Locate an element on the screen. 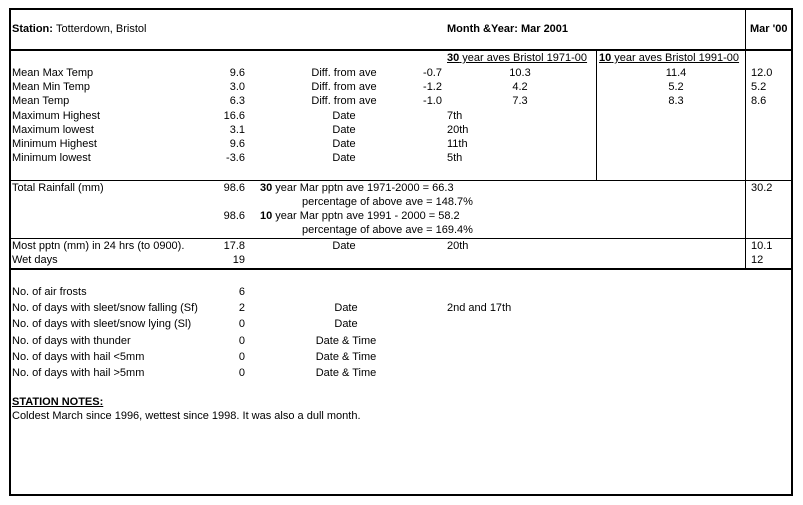  temps-divider is located at coordinates (401, 180).